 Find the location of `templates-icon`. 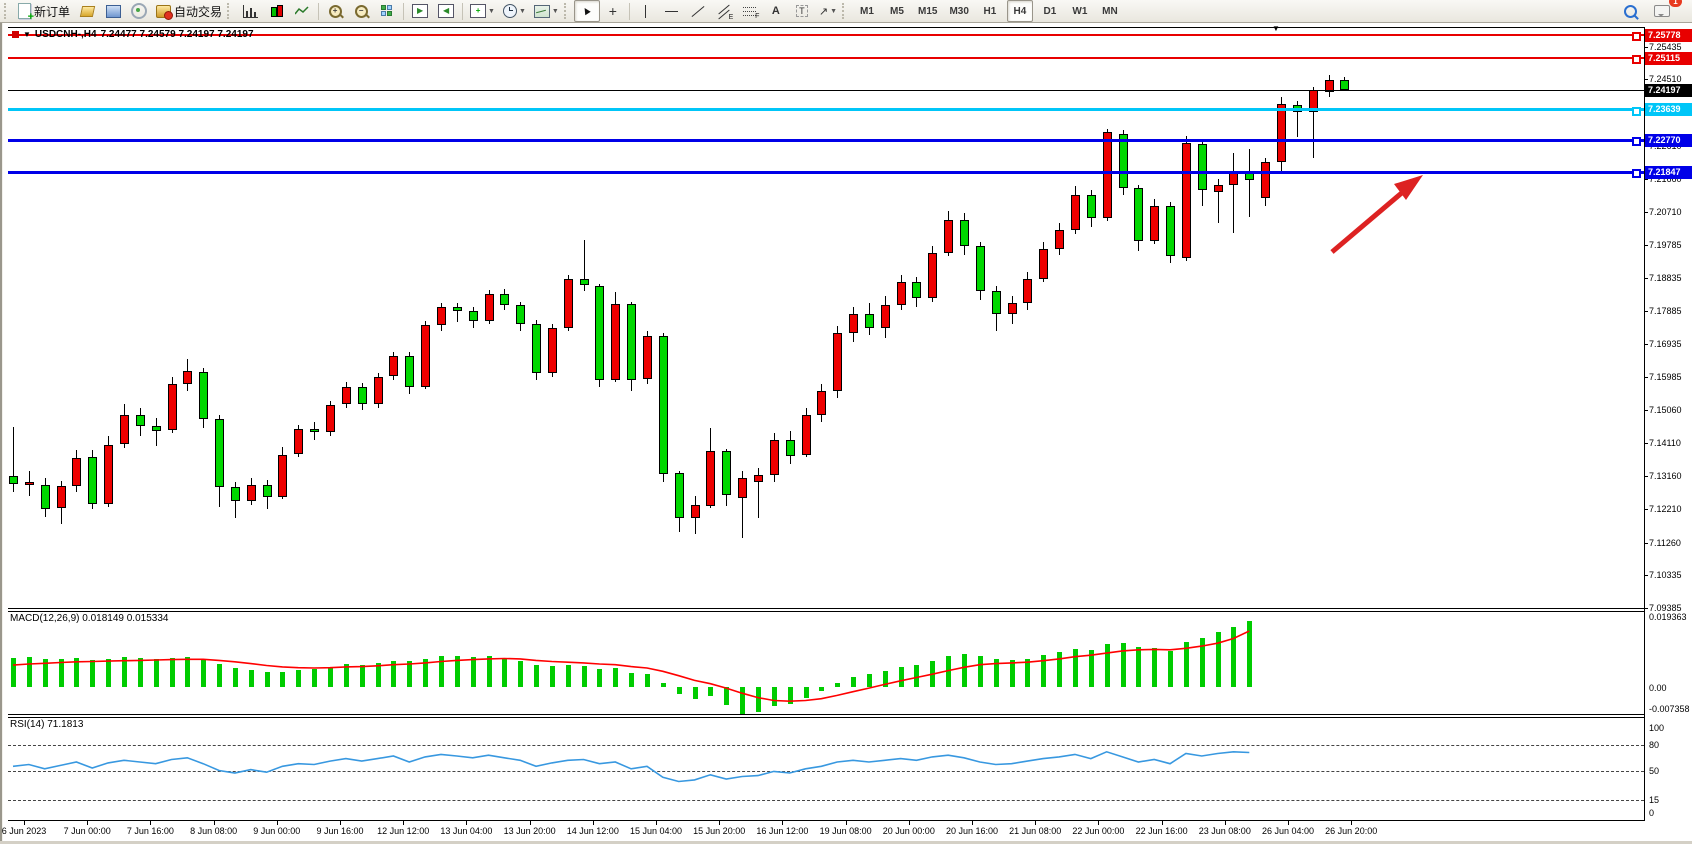

templates-icon is located at coordinates (541, 11).